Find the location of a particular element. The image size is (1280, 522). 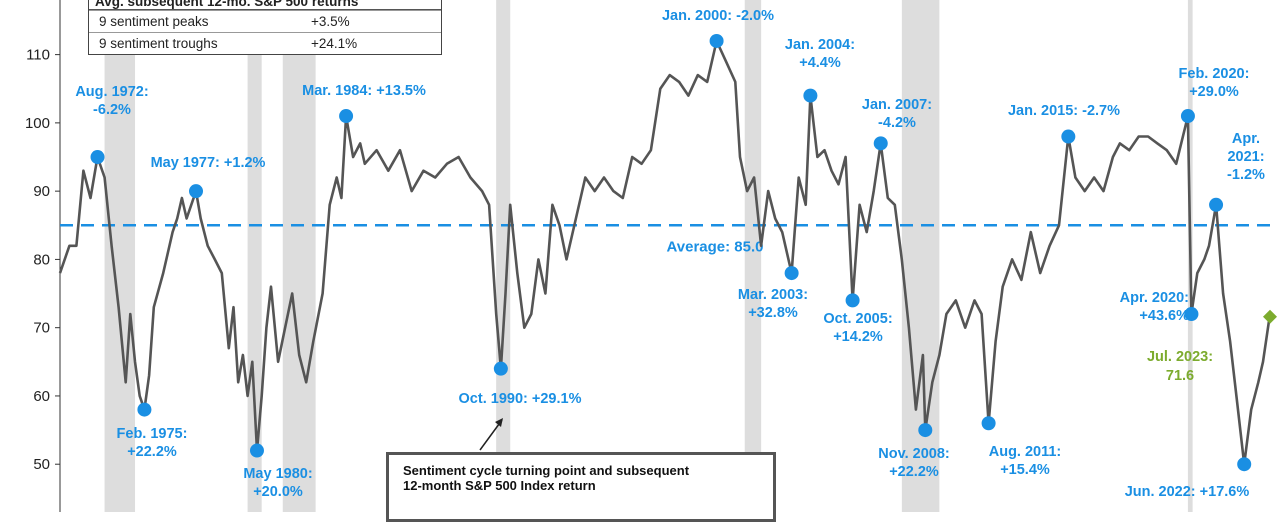

summary-row-peaks: 9 sentiment peaks +3.5% is located at coordinates (265, 21).